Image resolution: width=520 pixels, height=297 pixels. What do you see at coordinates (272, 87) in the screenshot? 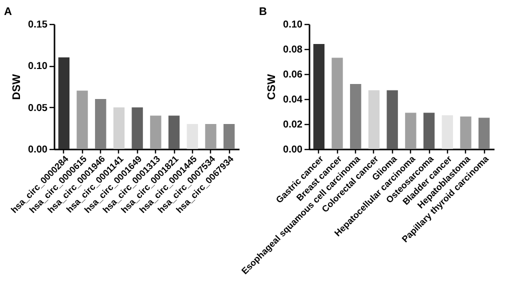
I see `y-axis-title: CSW` at bounding box center [272, 87].